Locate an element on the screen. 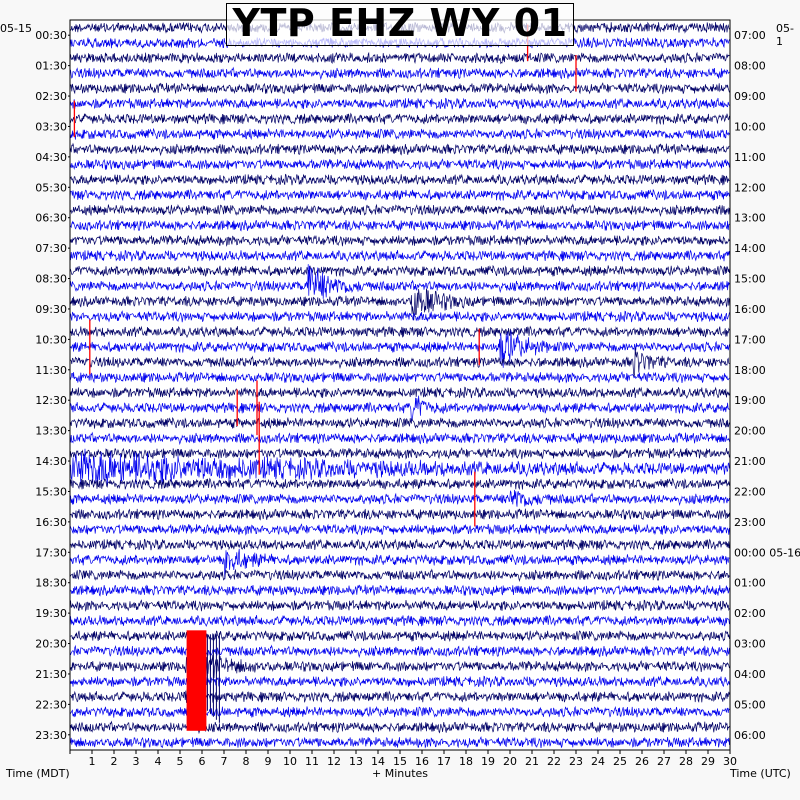  right-time-label: 10:00 is located at coordinates (750, 126).